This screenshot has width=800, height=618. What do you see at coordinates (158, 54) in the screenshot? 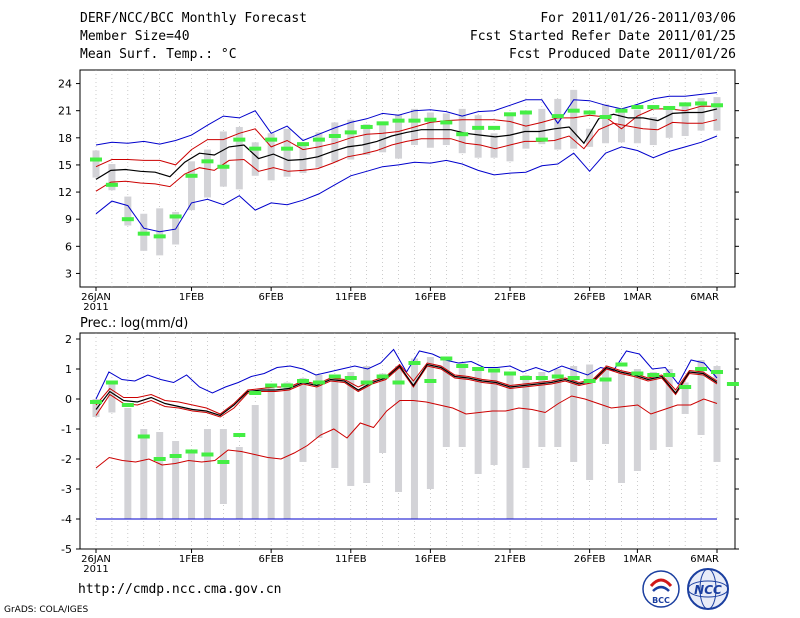
I see `variable-label: Mean Surf. Temp.: °C` at bounding box center [158, 54].